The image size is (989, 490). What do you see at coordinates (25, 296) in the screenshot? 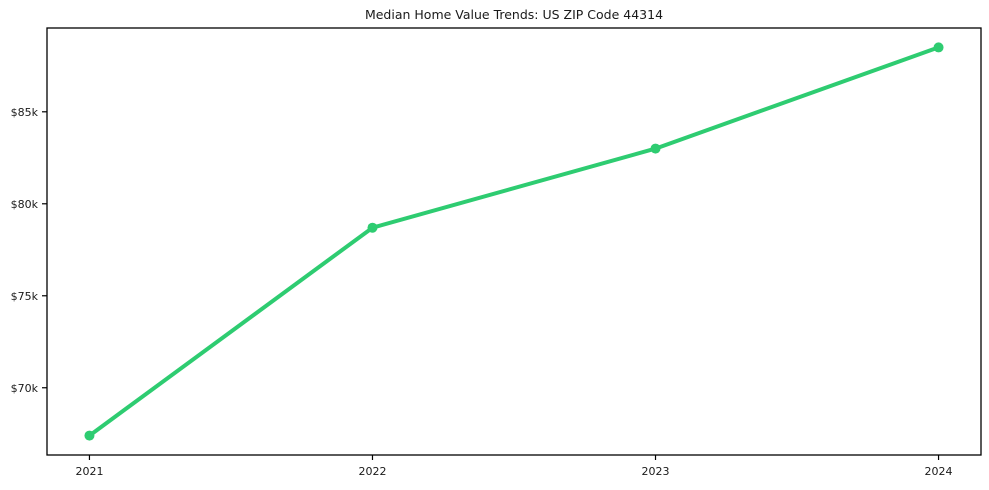
I see `y-axis-tick-label: $75k` at bounding box center [25, 296].